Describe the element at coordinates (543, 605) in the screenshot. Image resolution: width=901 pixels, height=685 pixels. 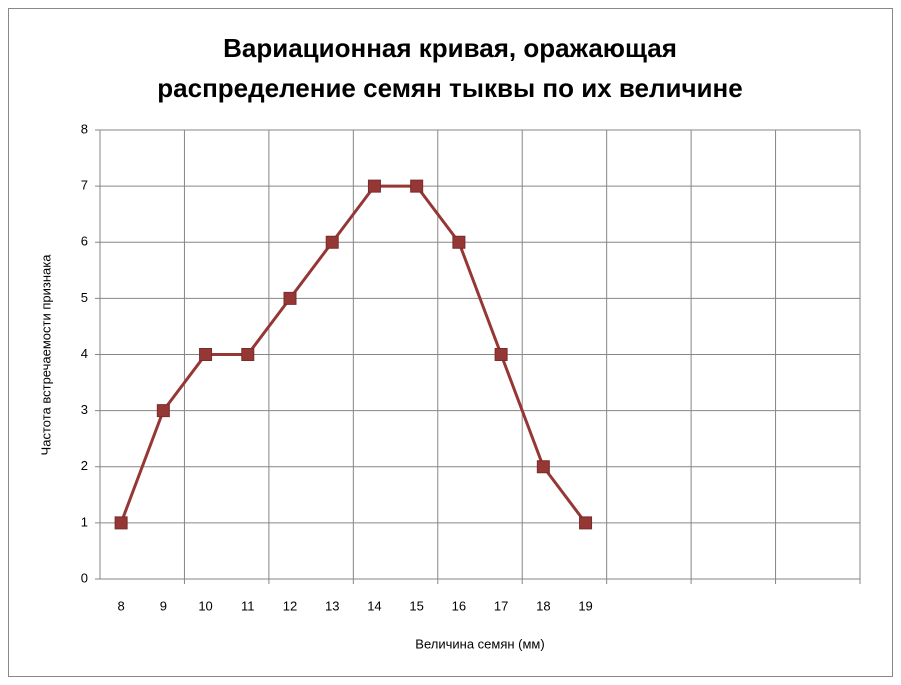
I see `x-tick-label: 18` at that location.